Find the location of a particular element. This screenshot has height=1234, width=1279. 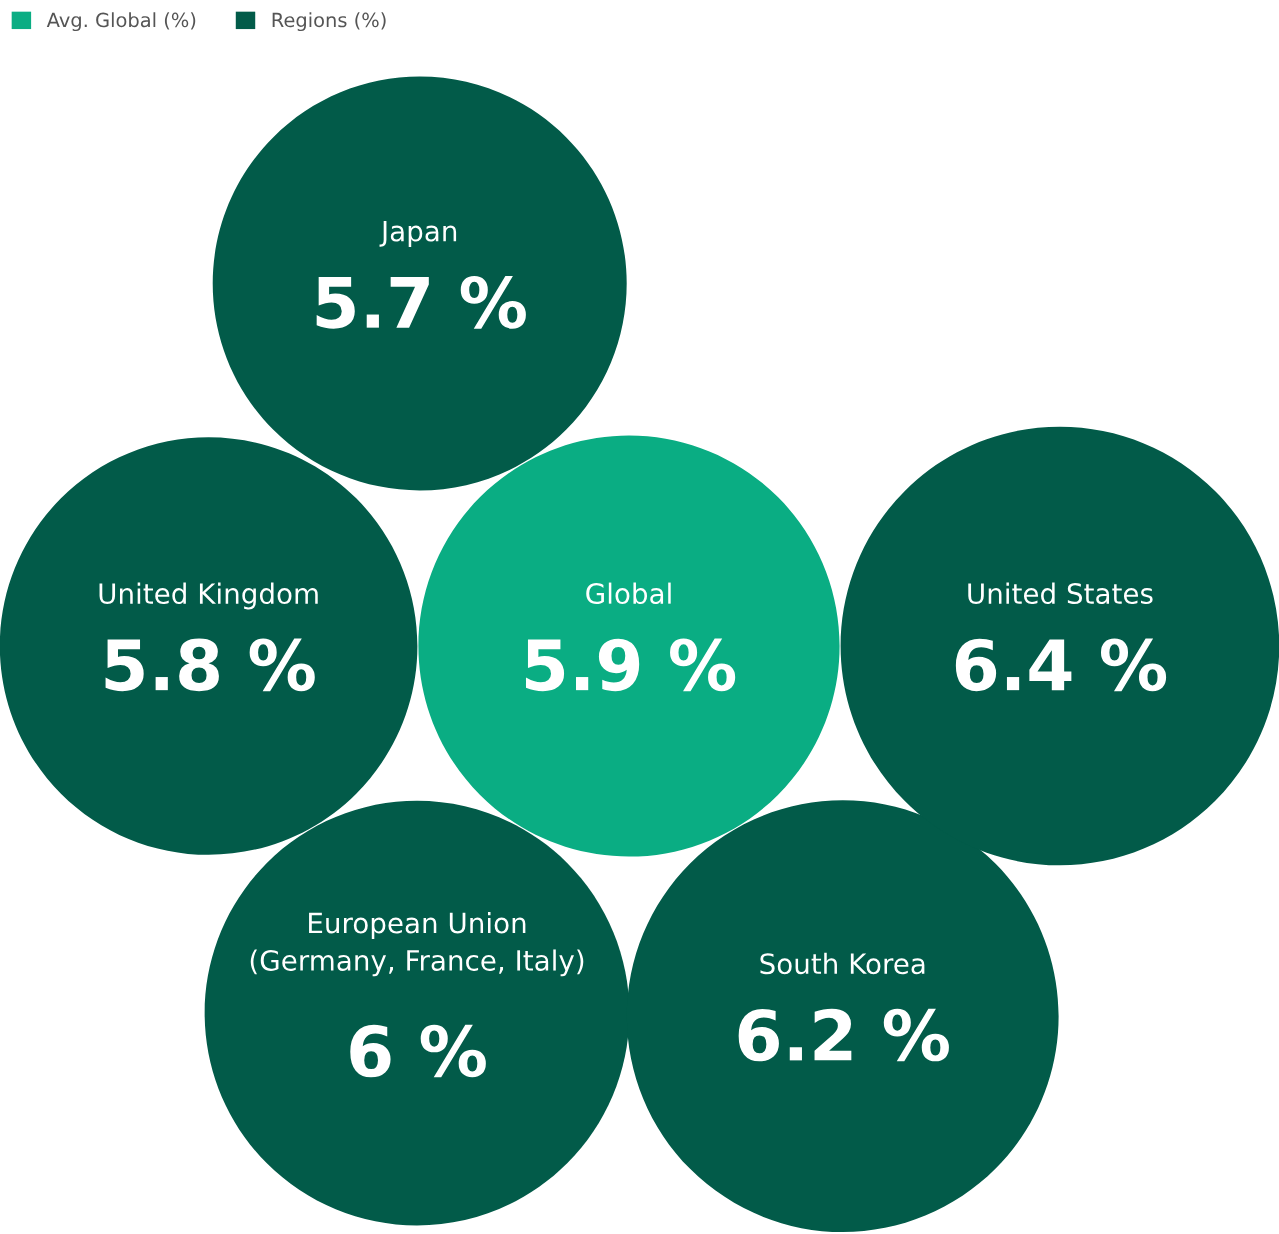

category-label: Global is located at coordinates (628, 593).